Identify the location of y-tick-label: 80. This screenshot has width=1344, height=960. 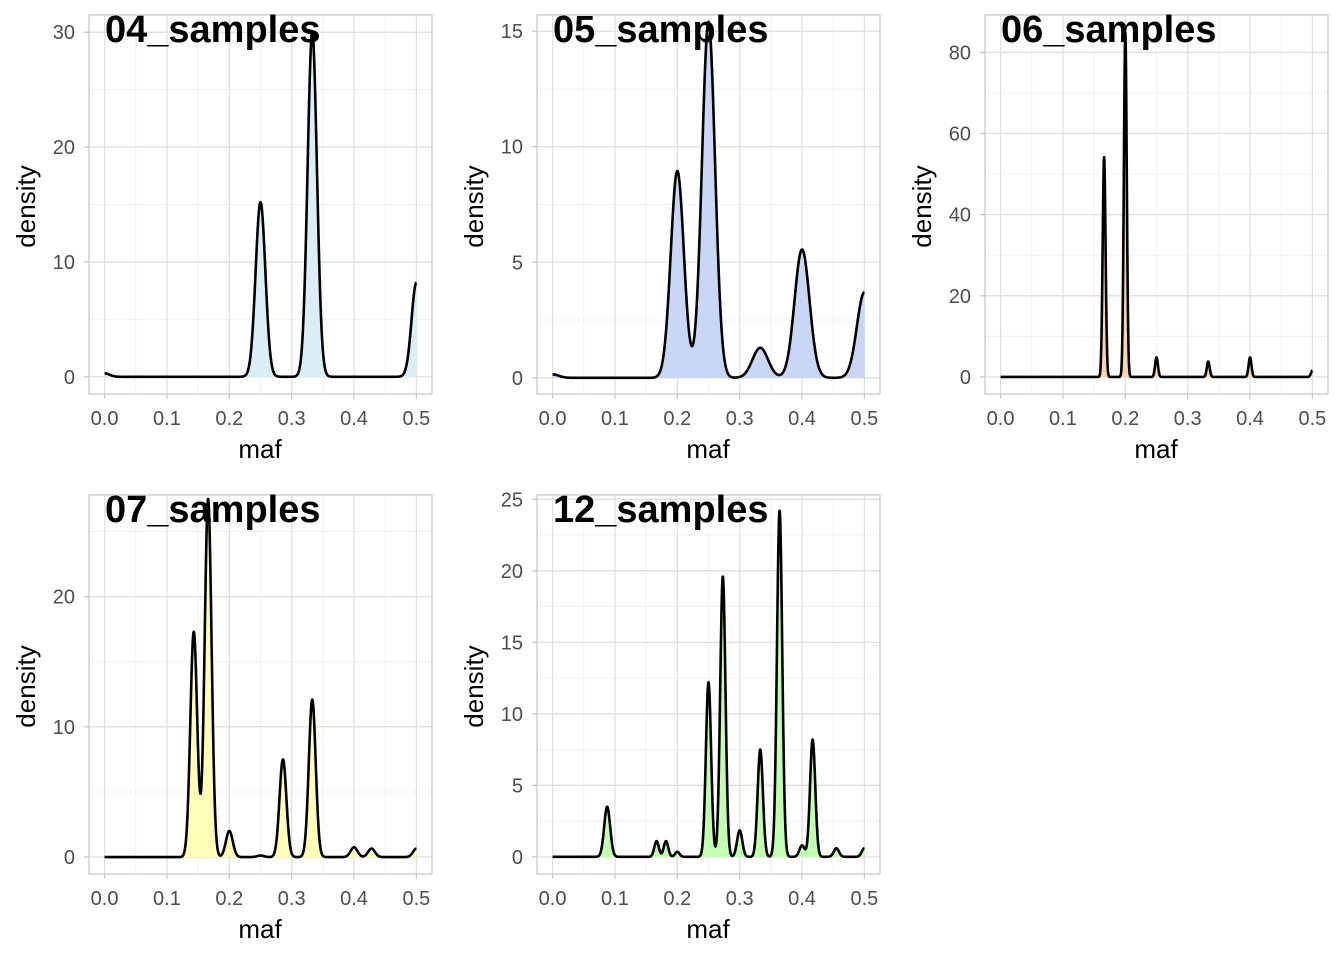
(960, 53).